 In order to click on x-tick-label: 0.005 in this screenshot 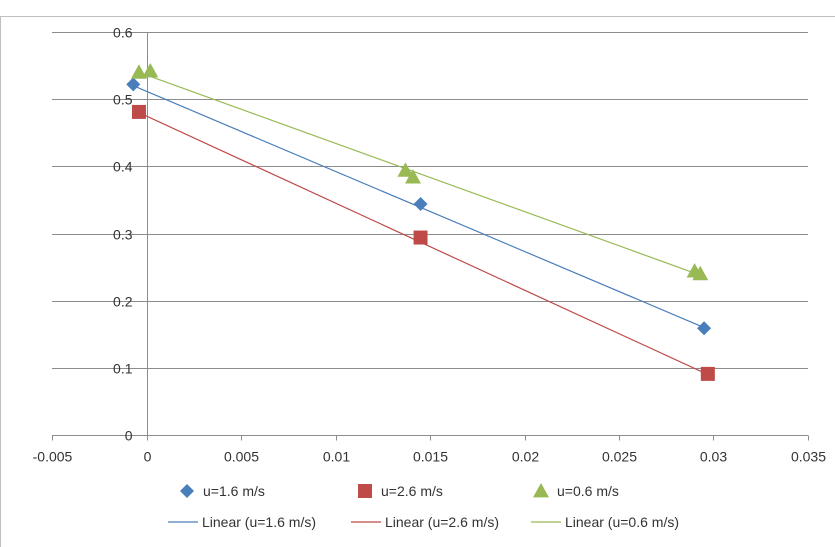, I will do `click(241, 457)`.